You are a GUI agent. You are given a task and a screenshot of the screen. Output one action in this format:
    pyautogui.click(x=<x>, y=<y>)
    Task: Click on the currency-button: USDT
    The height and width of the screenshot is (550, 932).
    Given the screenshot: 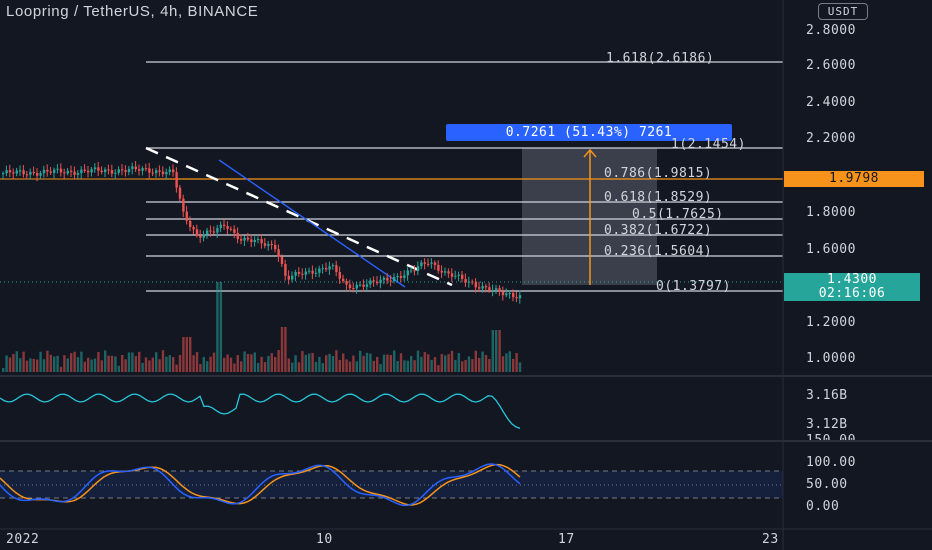 What is the action you would take?
    pyautogui.click(x=843, y=11)
    